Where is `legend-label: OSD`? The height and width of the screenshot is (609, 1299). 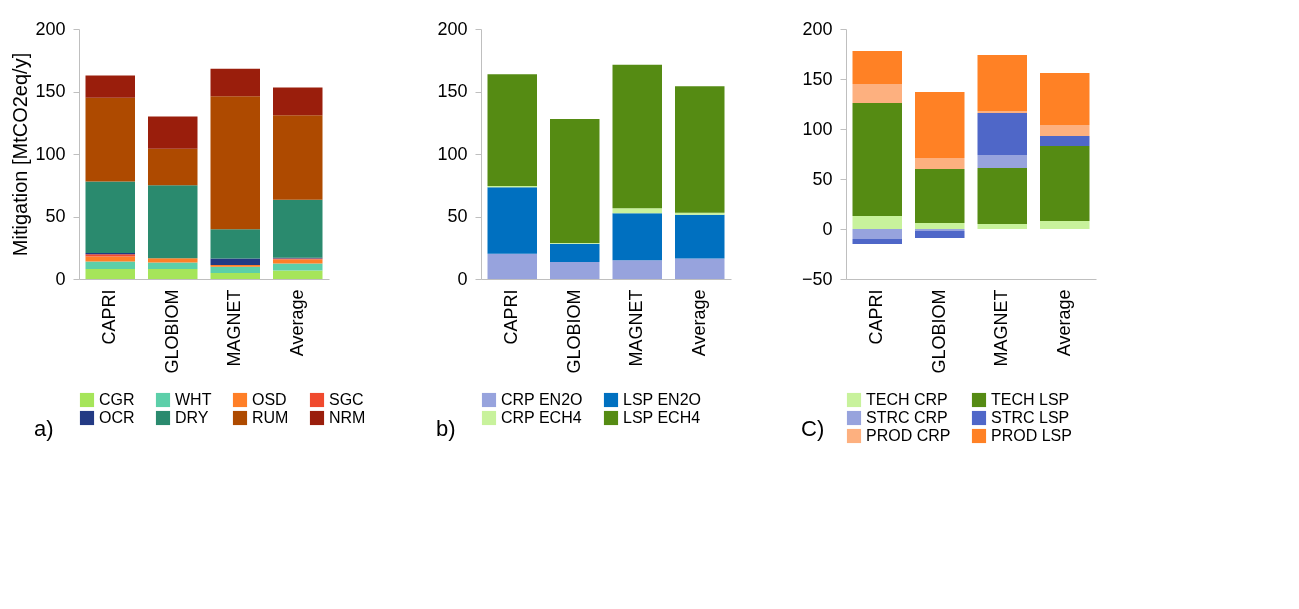 legend-label: OSD is located at coordinates (269, 399).